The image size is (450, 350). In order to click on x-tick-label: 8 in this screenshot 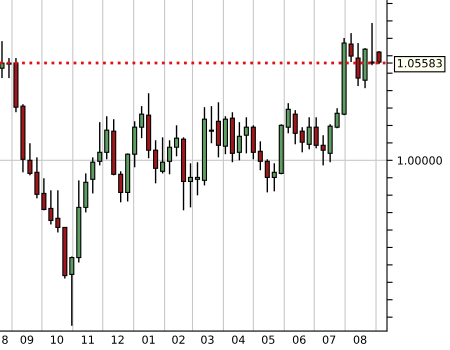, I will do `click(5, 339)`.